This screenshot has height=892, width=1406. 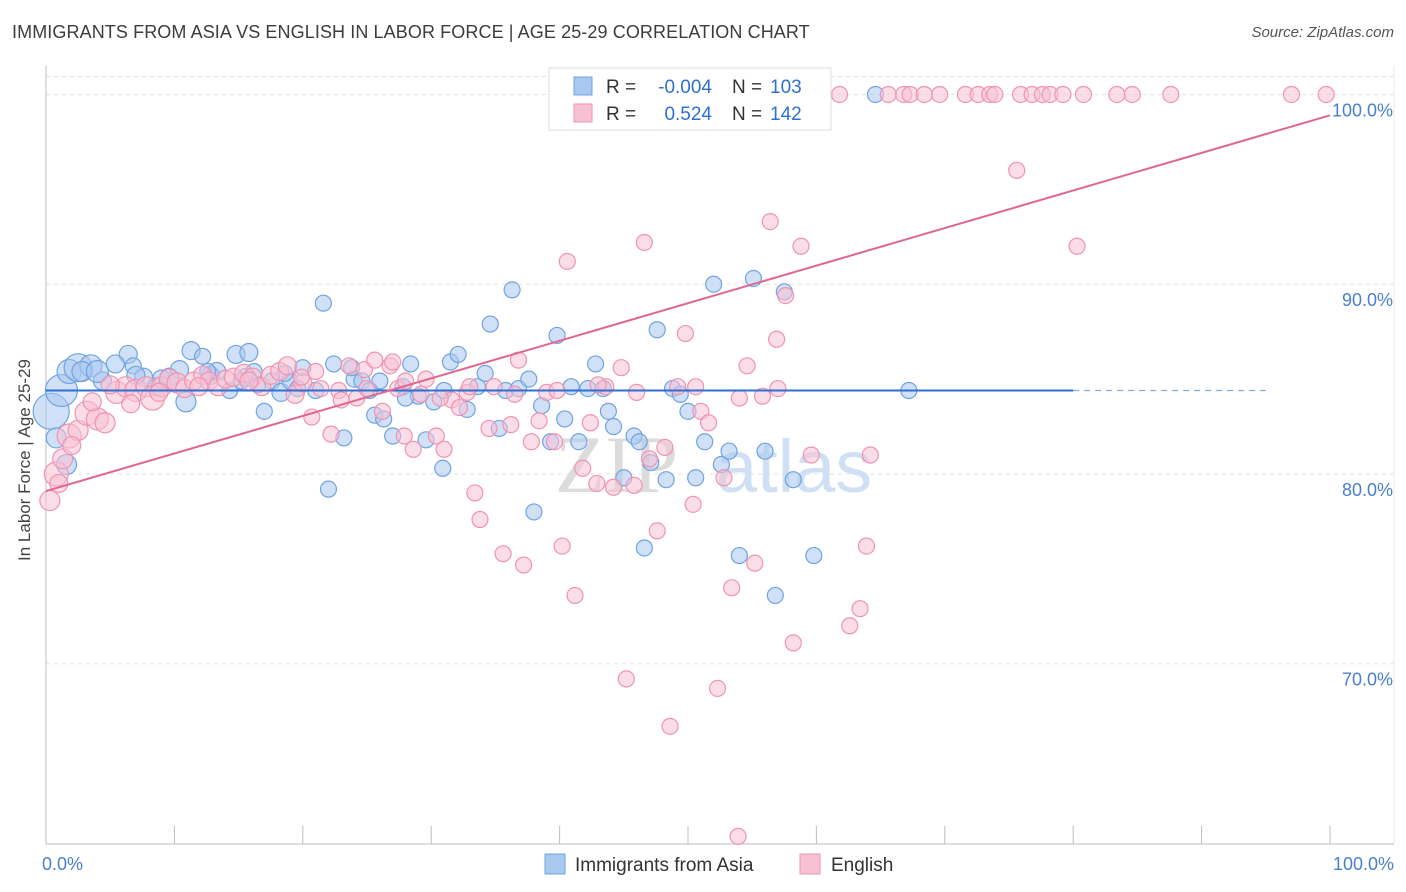 What do you see at coordinates (621, 87) in the screenshot?
I see `legend-r-label-1: R =` at bounding box center [621, 87].